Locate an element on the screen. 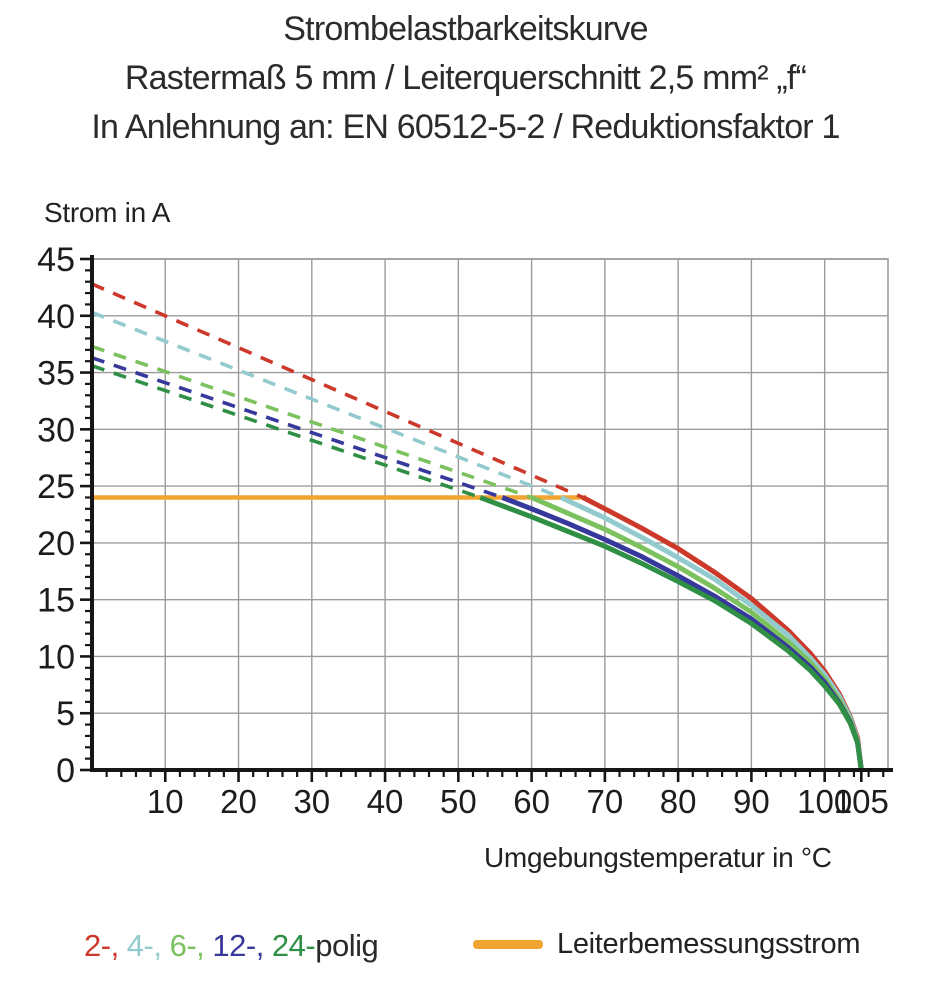 Image resolution: width=931 pixels, height=1000 pixels. poles-legend-part: 24- is located at coordinates (293, 945).